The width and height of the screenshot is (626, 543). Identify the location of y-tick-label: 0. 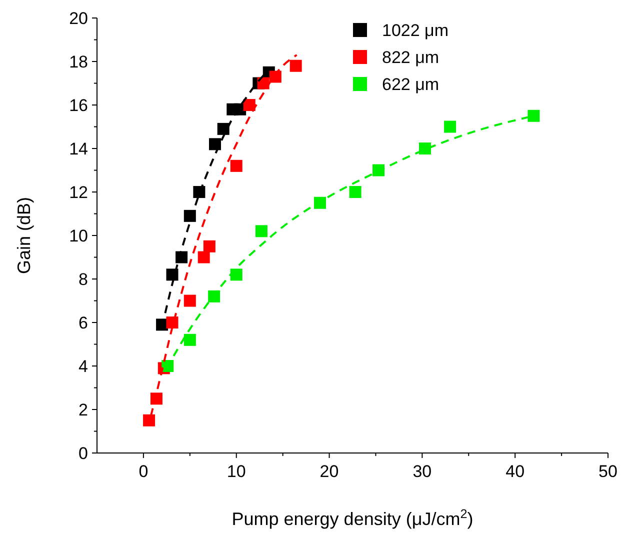
(83, 453).